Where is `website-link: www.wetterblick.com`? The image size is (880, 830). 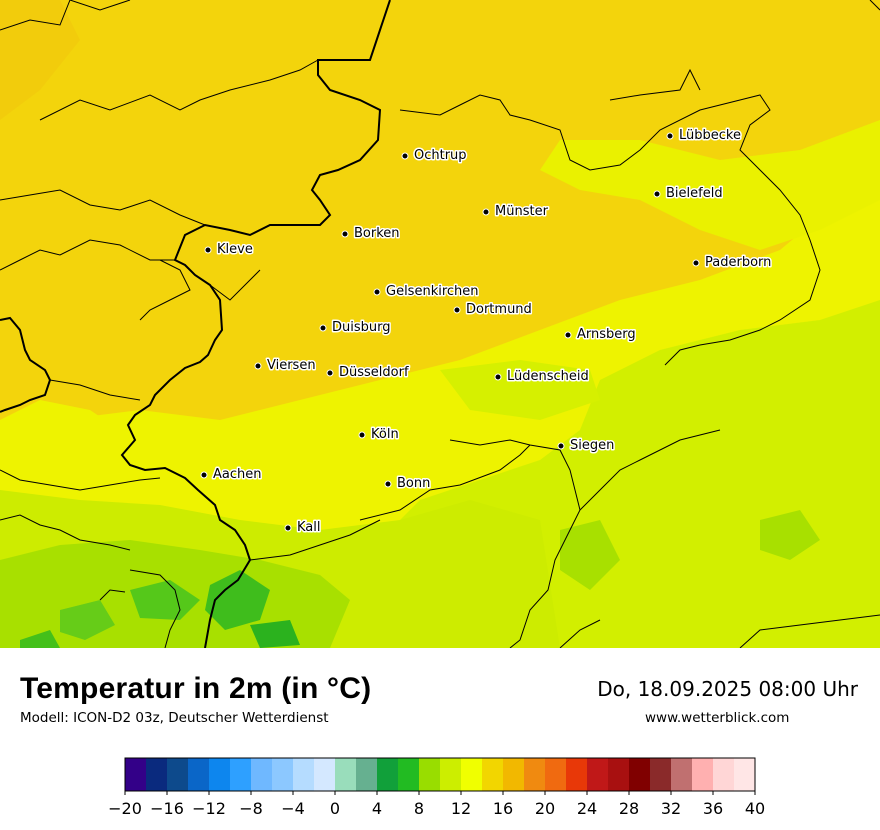
website-link: www.wetterblick.com is located at coordinates (717, 718).